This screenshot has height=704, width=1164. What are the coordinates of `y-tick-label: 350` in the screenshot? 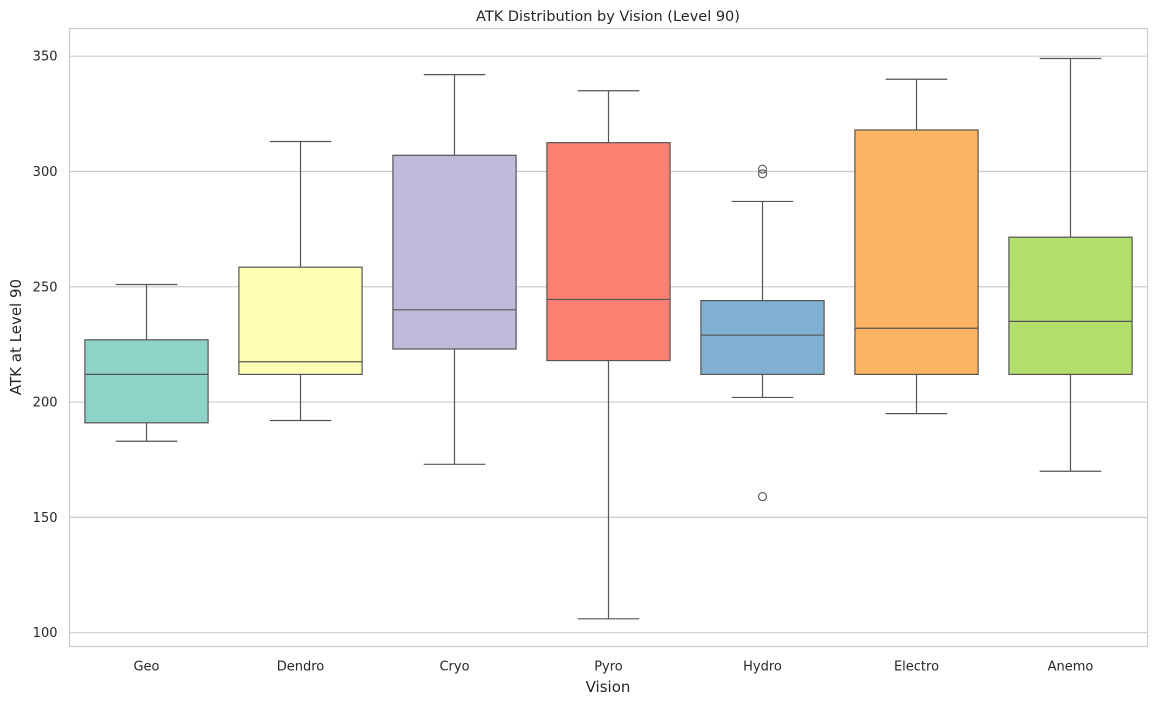 It's located at (45, 57).